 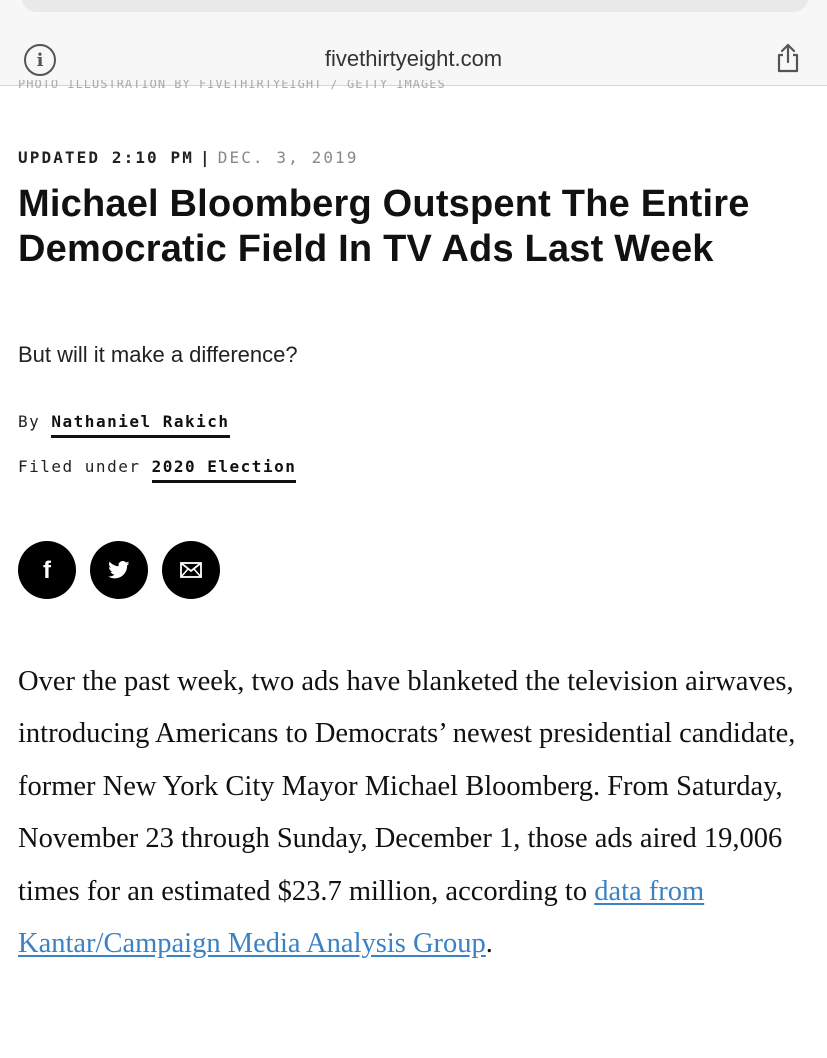 I want to click on info-icon: i, so click(x=40, y=60).